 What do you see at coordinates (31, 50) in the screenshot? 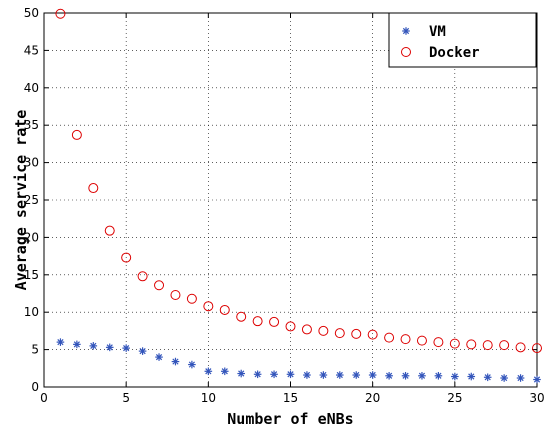
I see `y-tick-label: 45` at bounding box center [31, 50].